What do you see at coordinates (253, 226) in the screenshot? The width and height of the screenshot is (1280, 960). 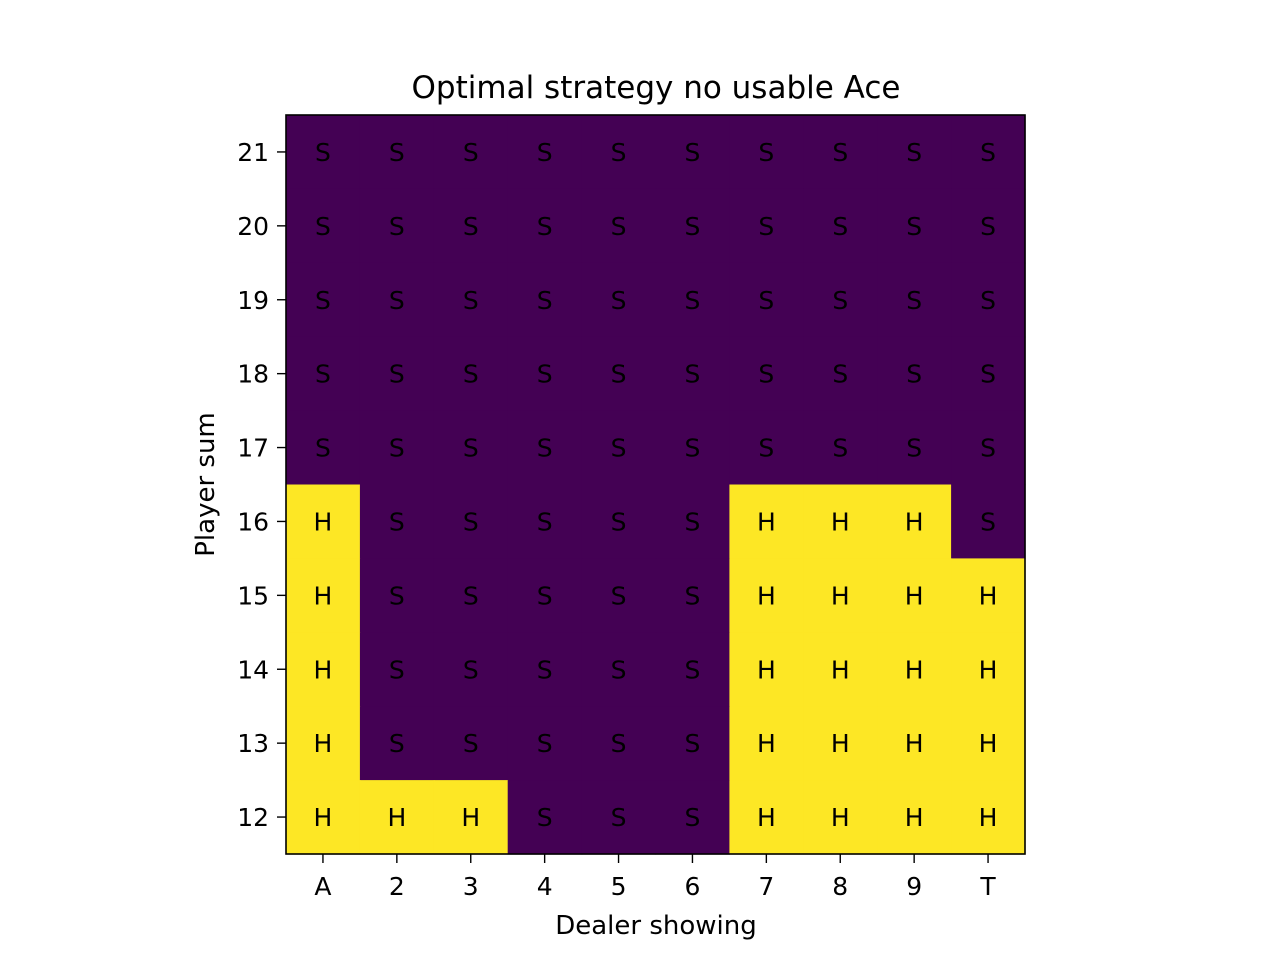 I see `y-tick-label: 20` at bounding box center [253, 226].